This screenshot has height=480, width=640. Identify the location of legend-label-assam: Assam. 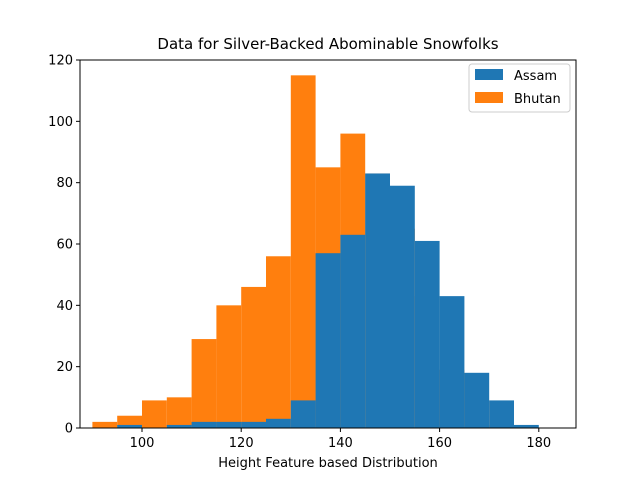
(535, 76).